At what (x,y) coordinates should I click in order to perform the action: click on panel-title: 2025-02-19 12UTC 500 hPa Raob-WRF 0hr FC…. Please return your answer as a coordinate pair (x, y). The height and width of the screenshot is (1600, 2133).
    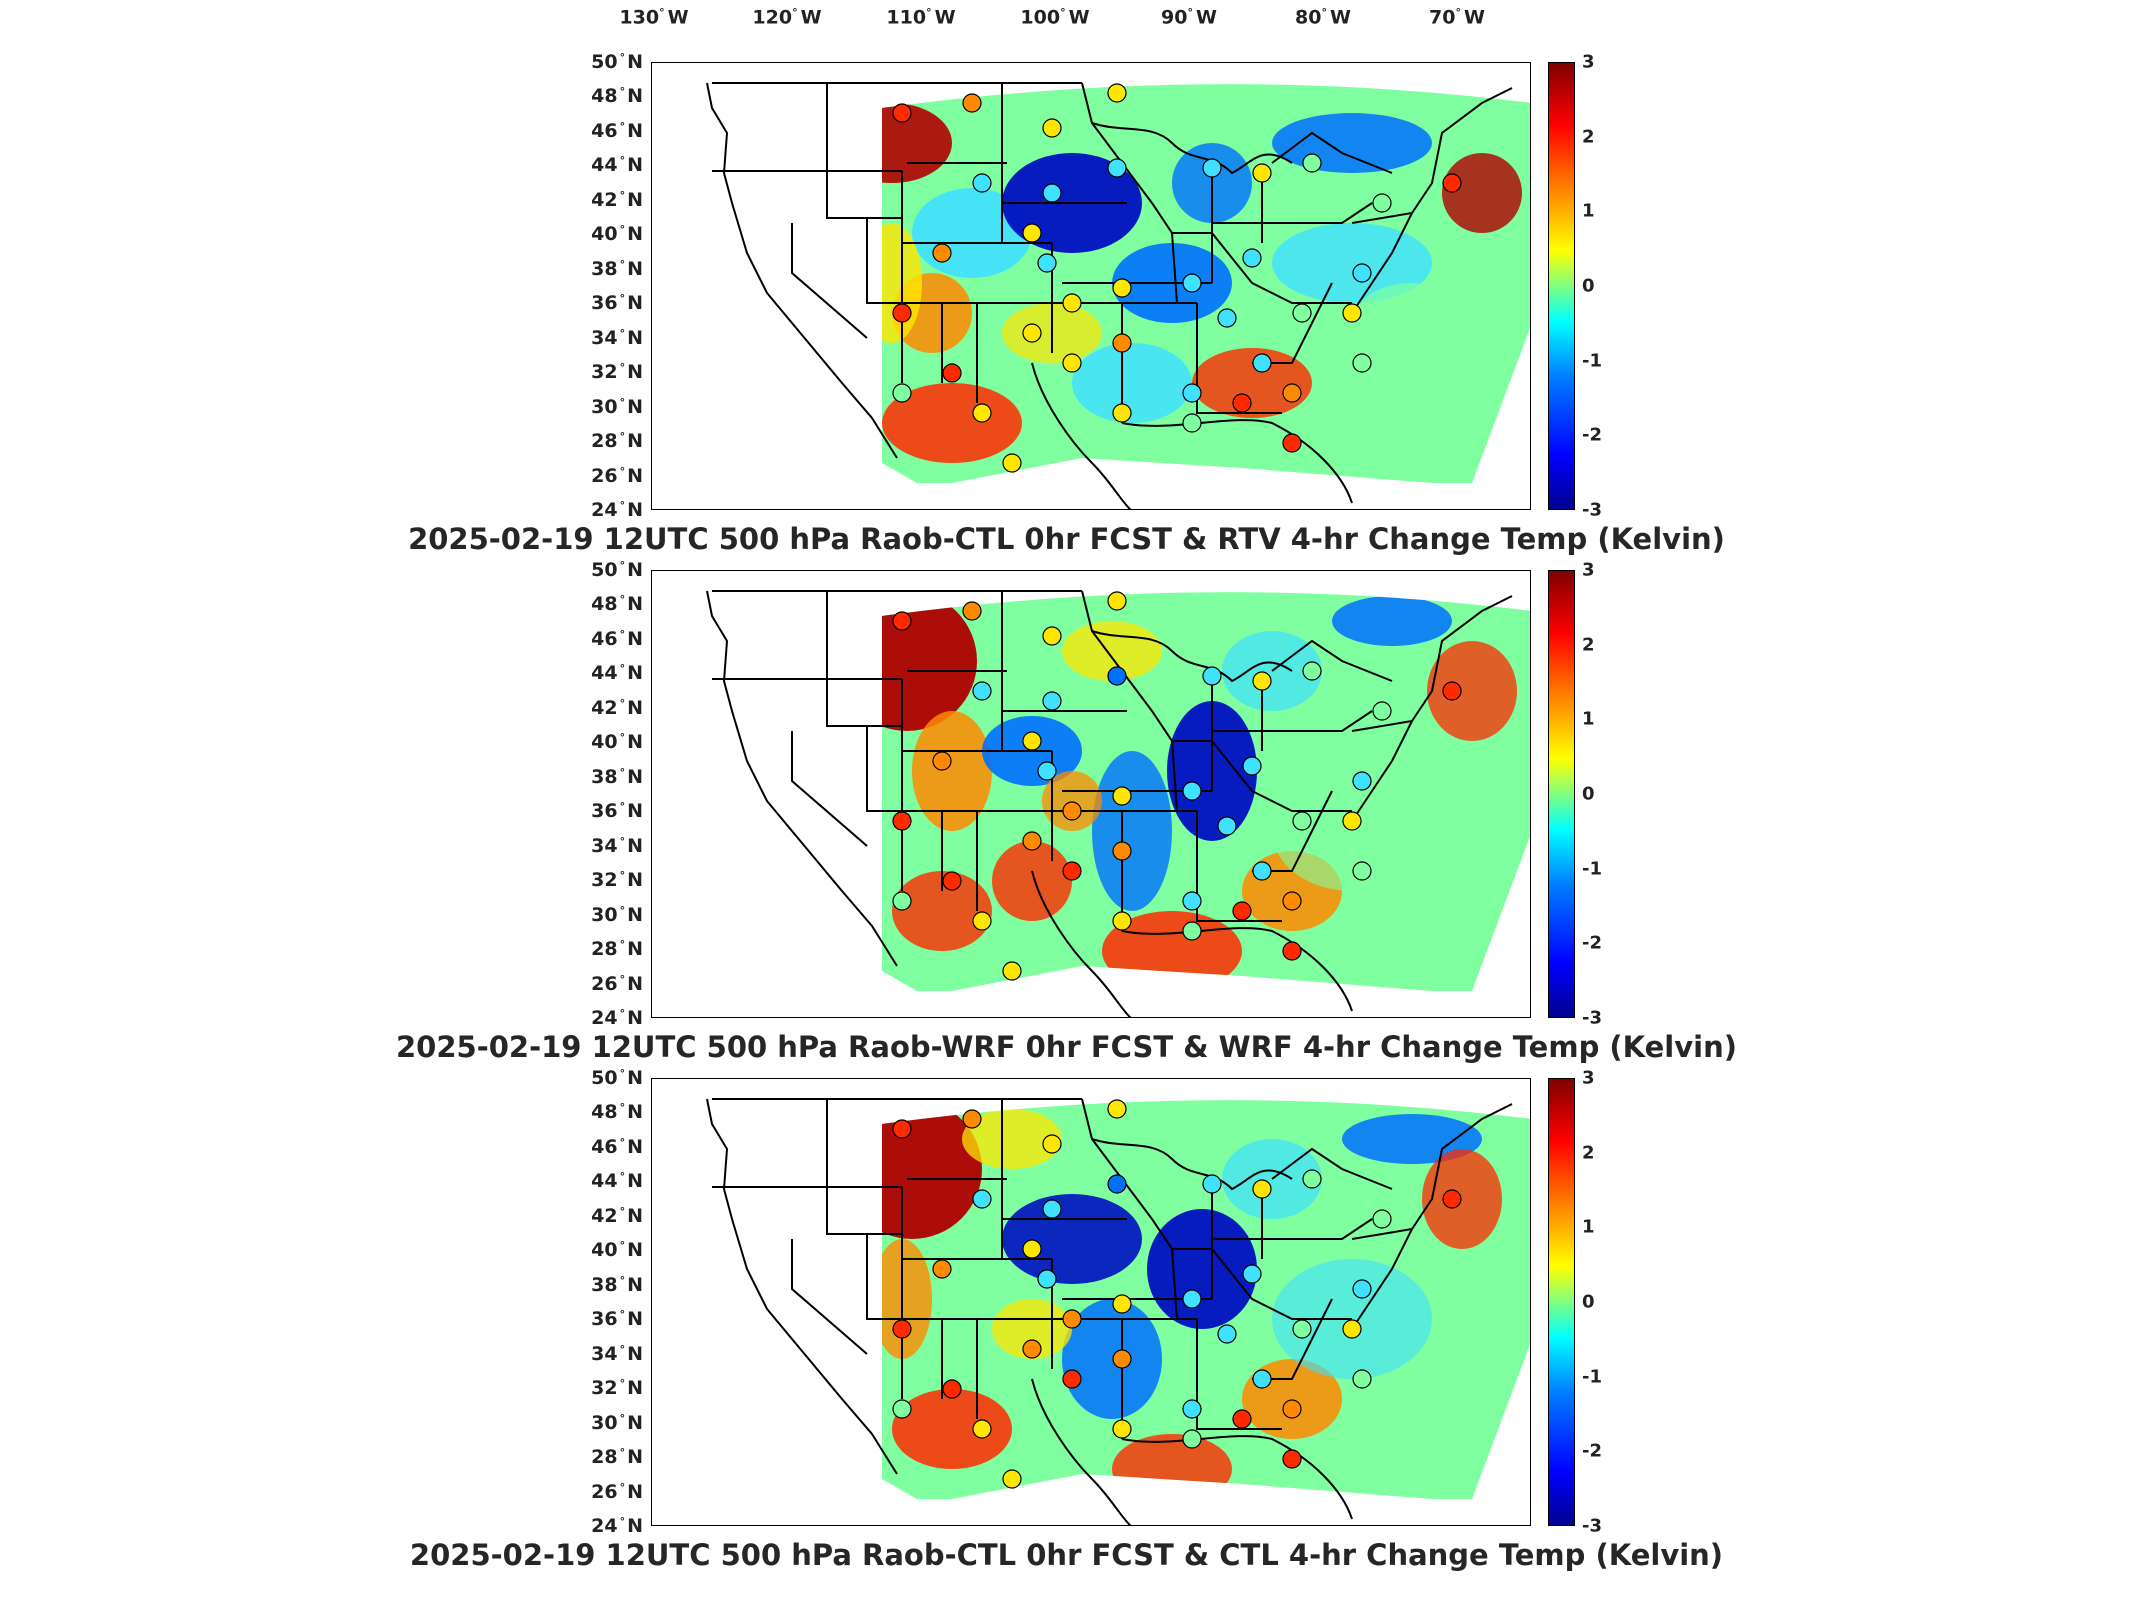
    Looking at the image, I should click on (1066, 1047).